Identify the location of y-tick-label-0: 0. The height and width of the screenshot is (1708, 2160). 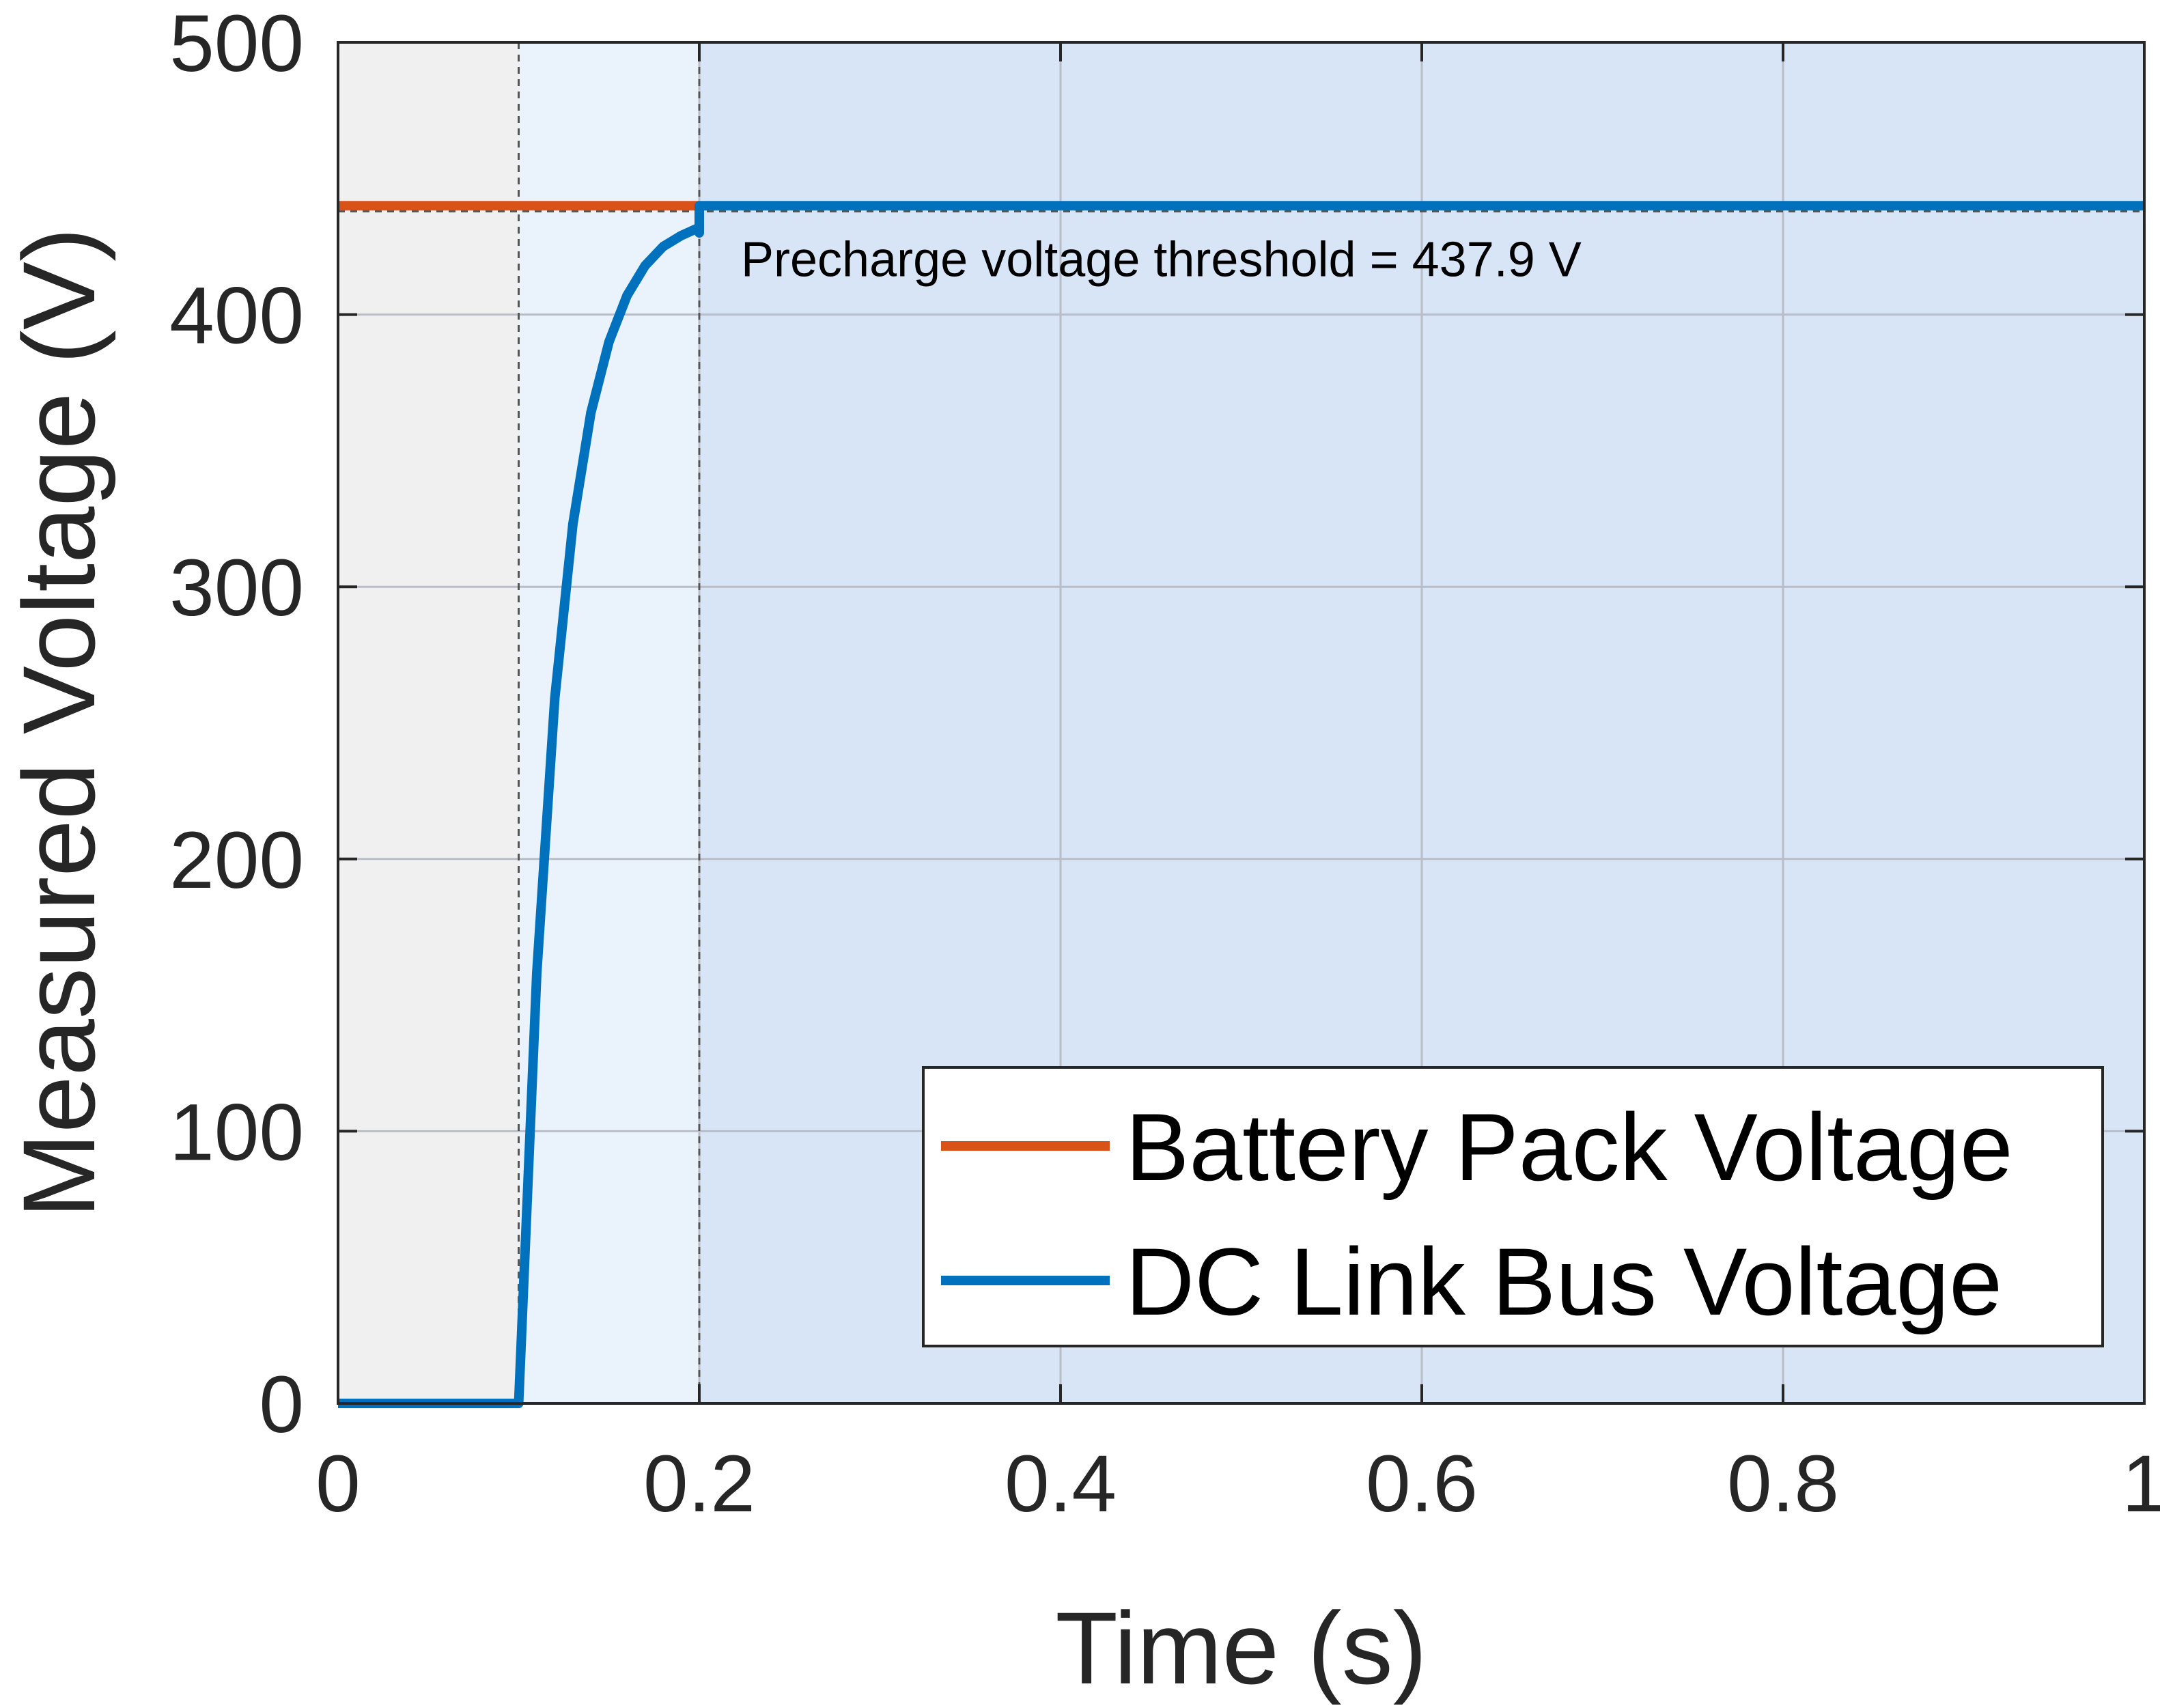
(281, 1405).